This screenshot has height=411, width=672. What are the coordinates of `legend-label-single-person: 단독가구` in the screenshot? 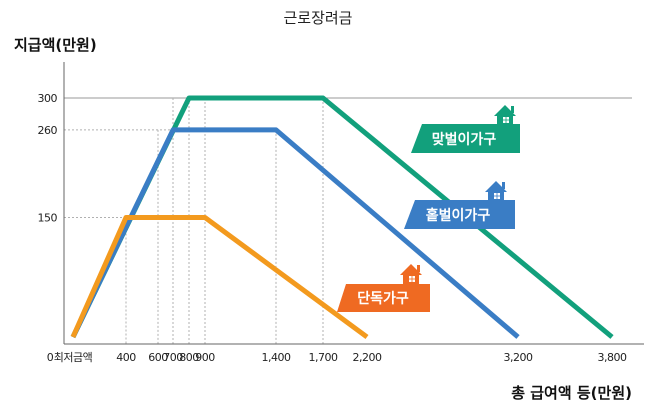 It's located at (383, 298).